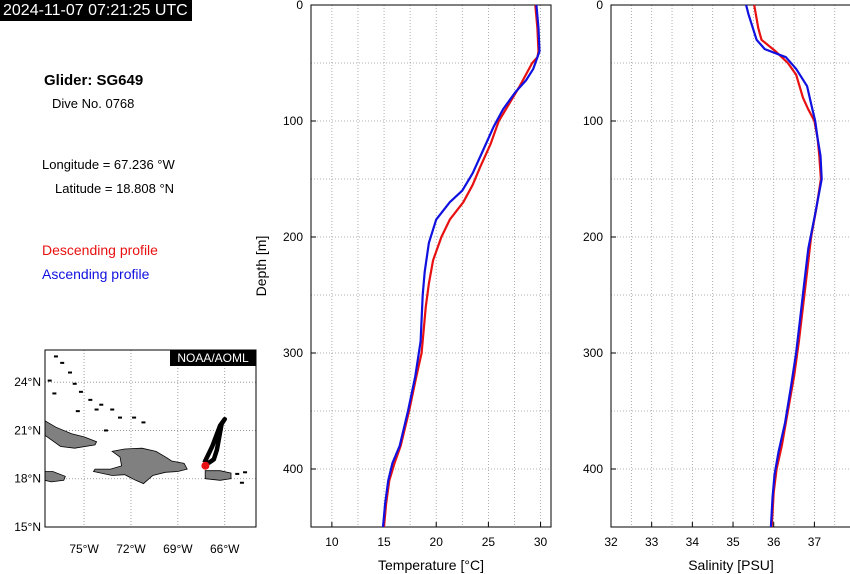 The image size is (850, 574). I want to click on salinity-y-tick-label: 300, so click(593, 353).